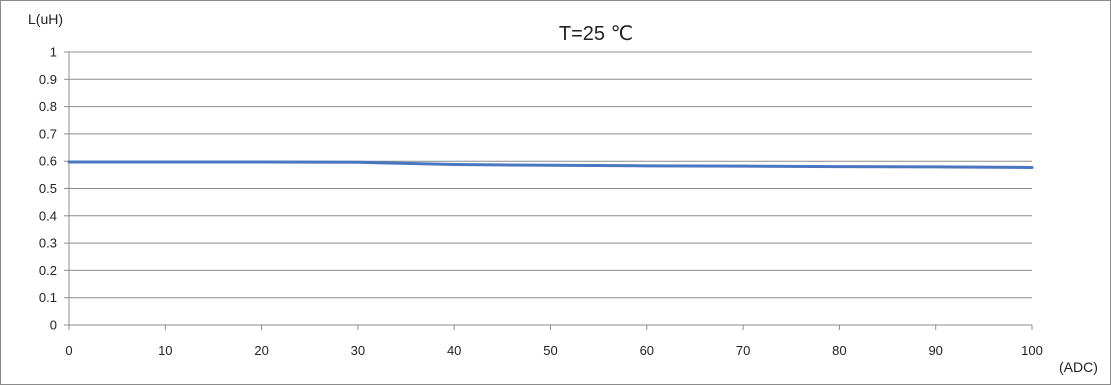 The width and height of the screenshot is (1111, 385). What do you see at coordinates (647, 350) in the screenshot?
I see `x-tick-label: 60` at bounding box center [647, 350].